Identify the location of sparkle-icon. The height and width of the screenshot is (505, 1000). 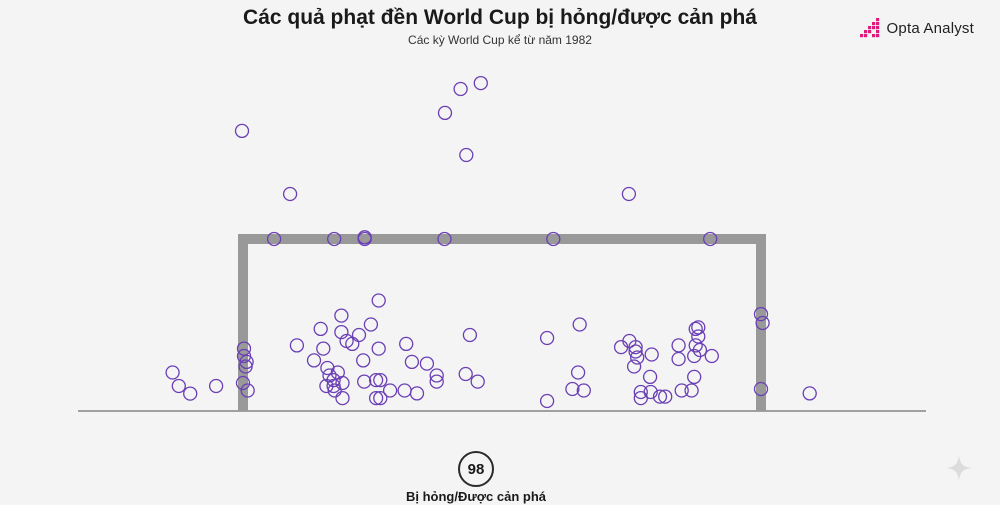
(959, 468).